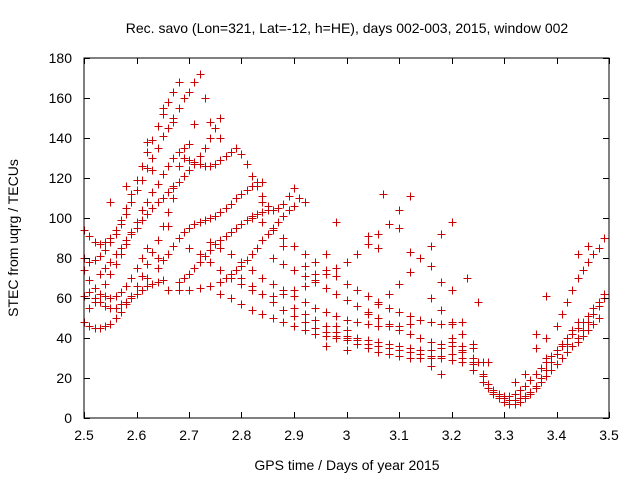 The image size is (640, 480). What do you see at coordinates (346, 465) in the screenshot?
I see `x-axis-title: GPS time / Days of year 2015` at bounding box center [346, 465].